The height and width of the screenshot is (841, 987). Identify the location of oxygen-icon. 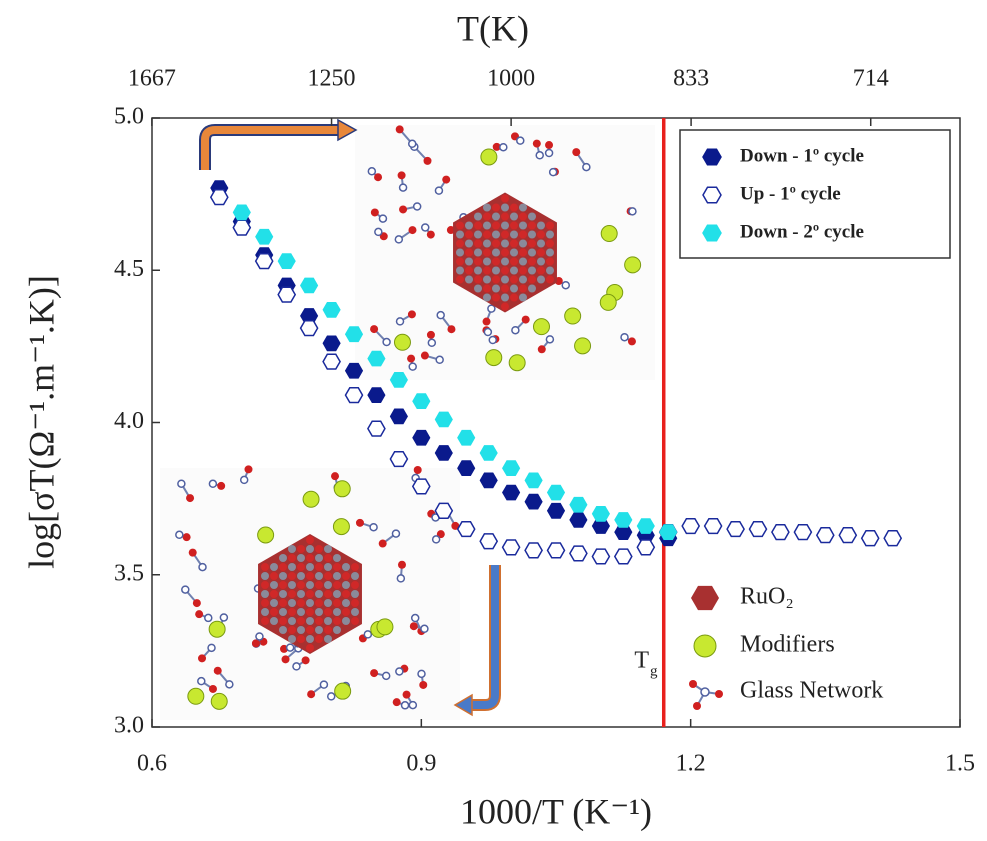
(719, 694).